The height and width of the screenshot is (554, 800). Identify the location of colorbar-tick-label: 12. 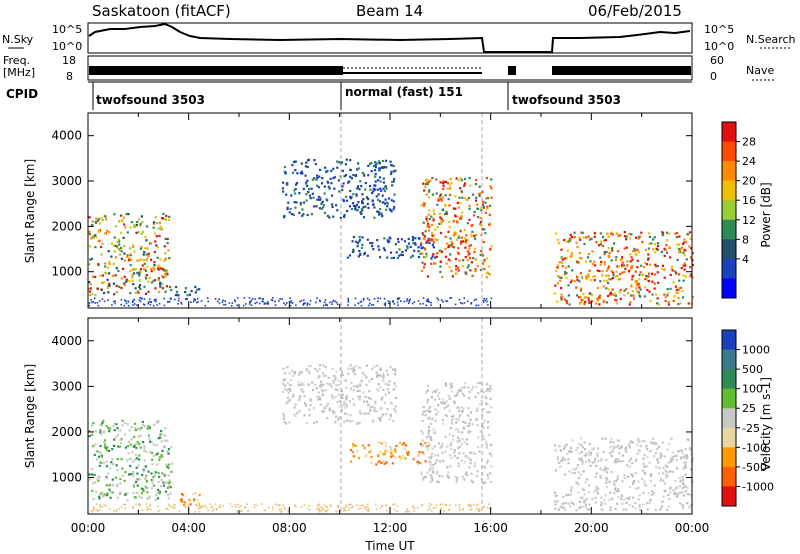
(749, 220).